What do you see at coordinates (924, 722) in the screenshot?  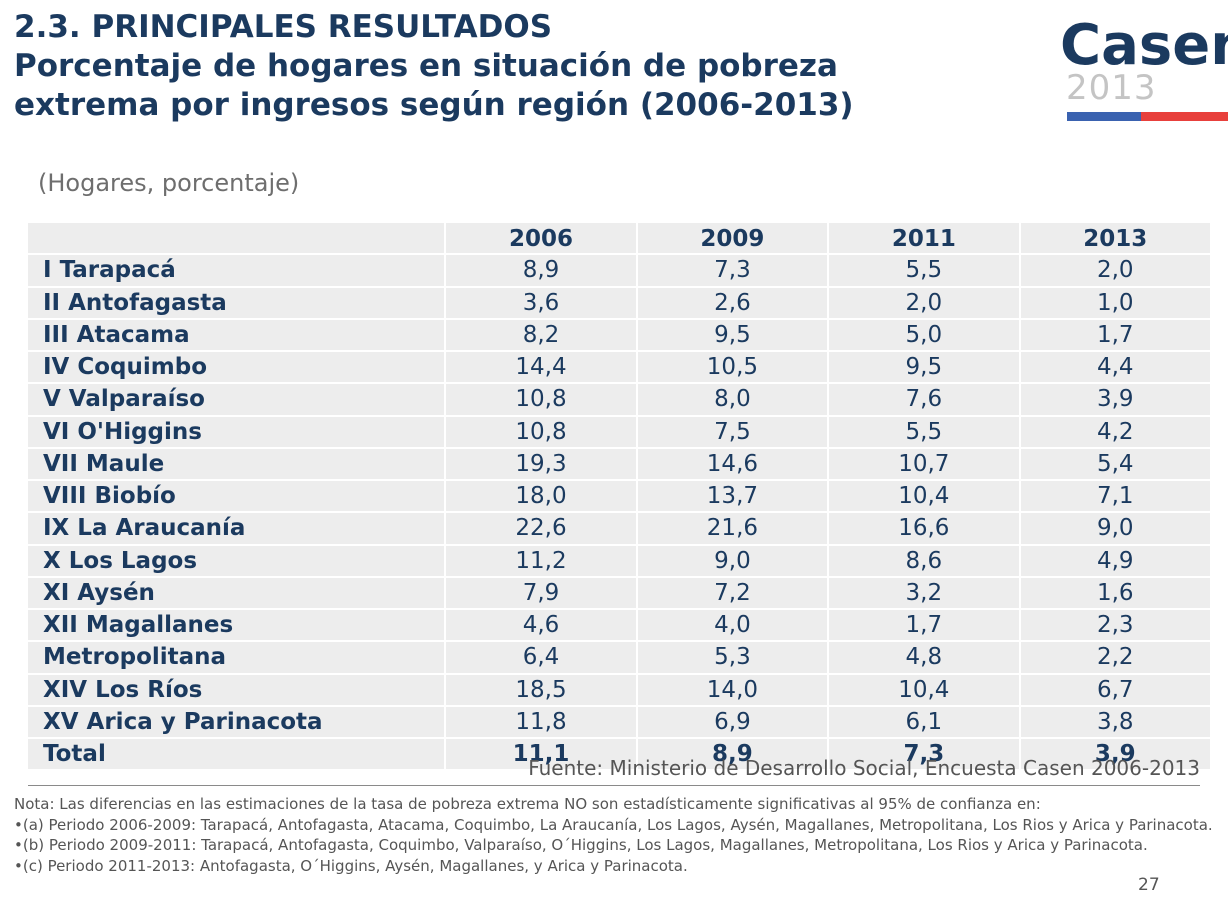 I see `value-cell-2011: 6,1` at bounding box center [924, 722].